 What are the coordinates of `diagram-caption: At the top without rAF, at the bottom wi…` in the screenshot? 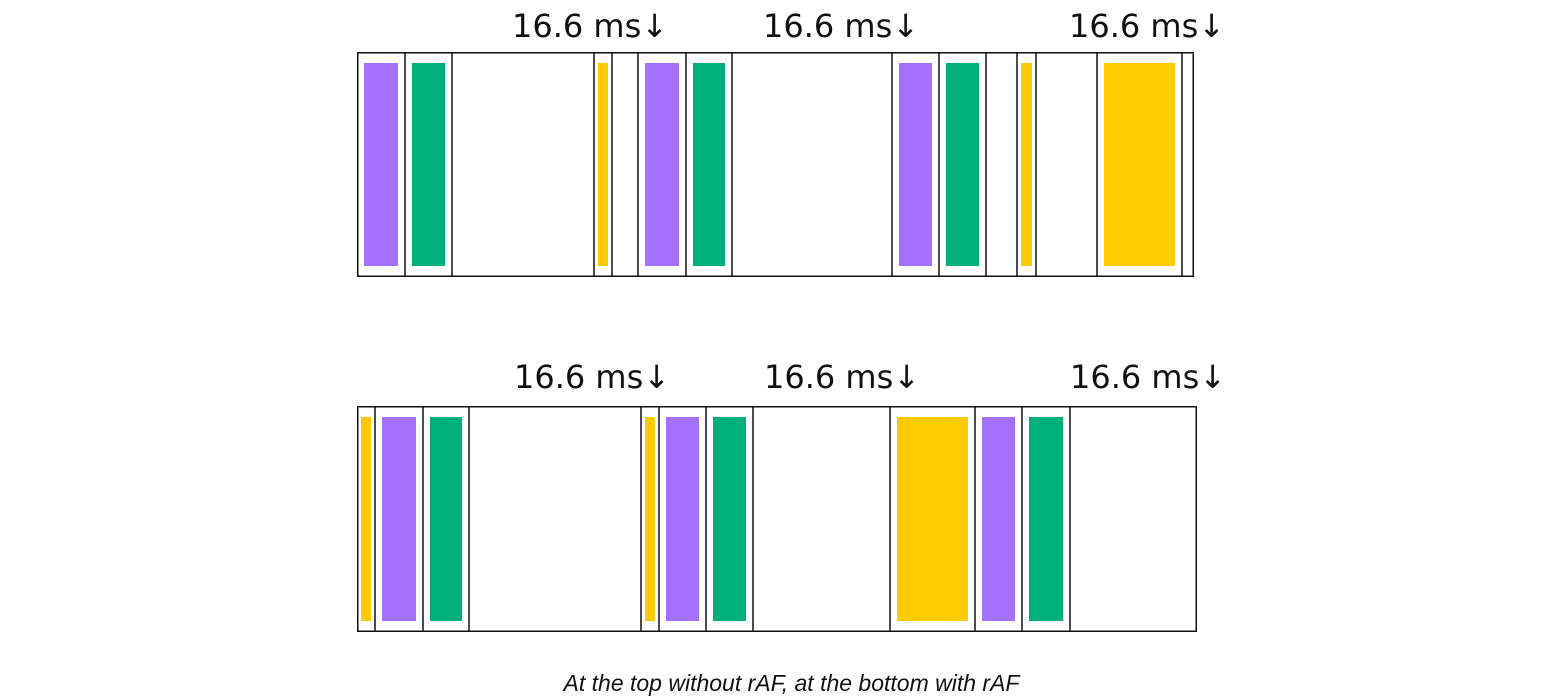 It's located at (791, 683).